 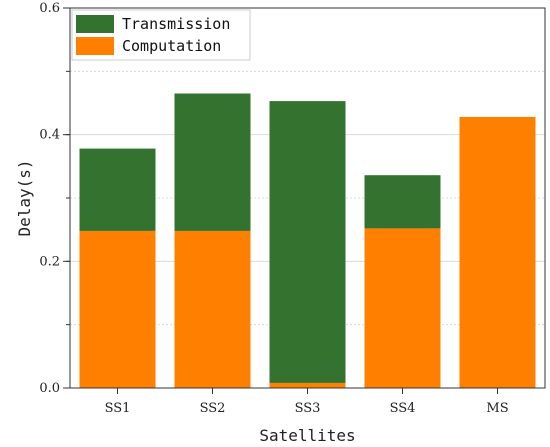 I want to click on bar-transmission-ss4, so click(x=402, y=202).